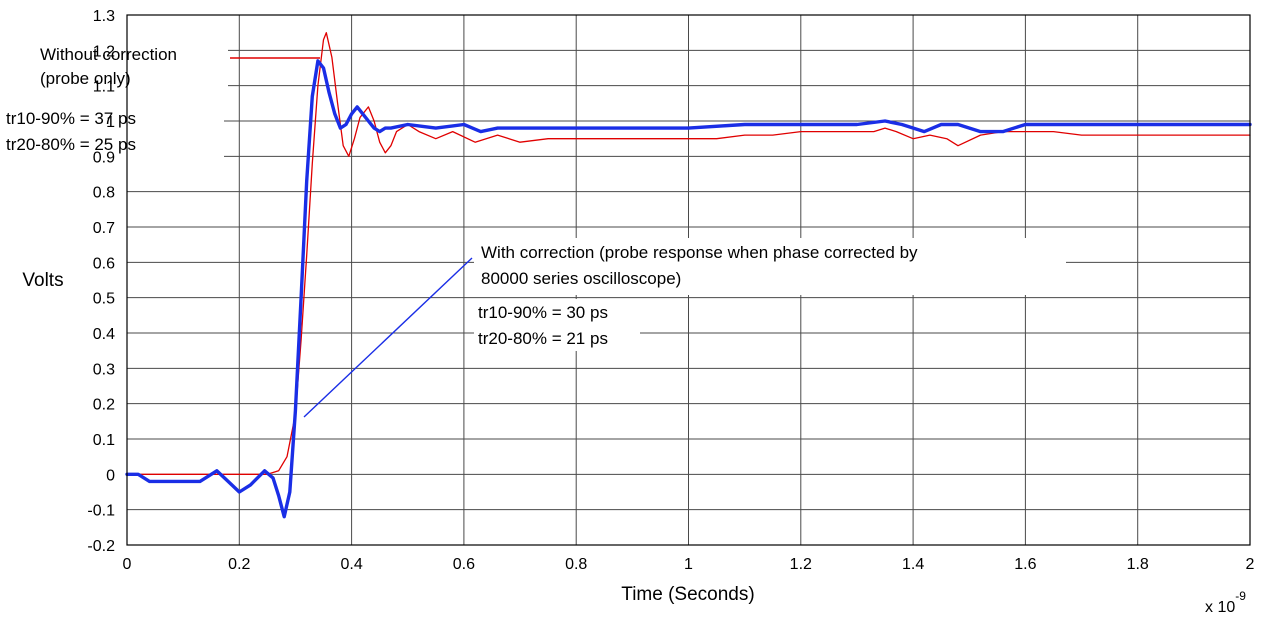 The image size is (1263, 617). Describe the element at coordinates (351, 564) in the screenshot. I see `x-tick-label: 0.4` at that location.